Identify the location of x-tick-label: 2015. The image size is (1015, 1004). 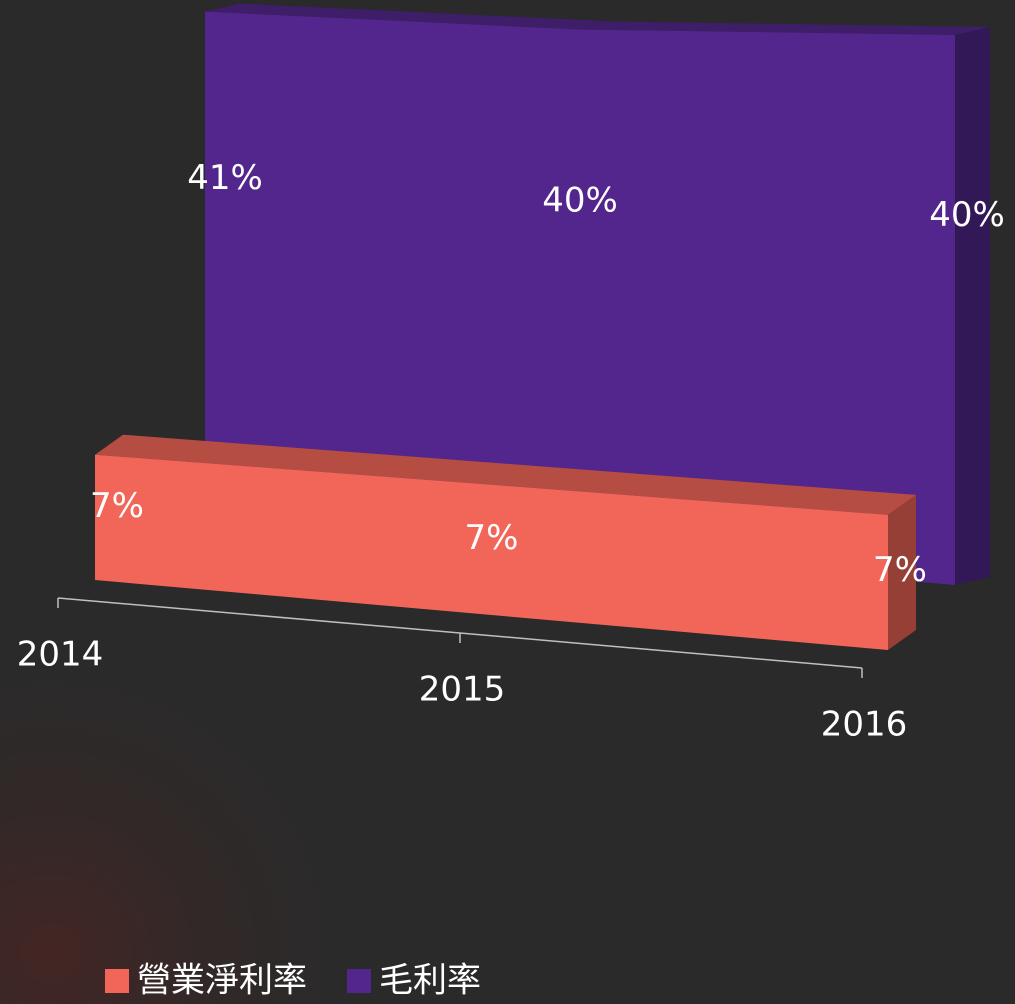
(462, 690).